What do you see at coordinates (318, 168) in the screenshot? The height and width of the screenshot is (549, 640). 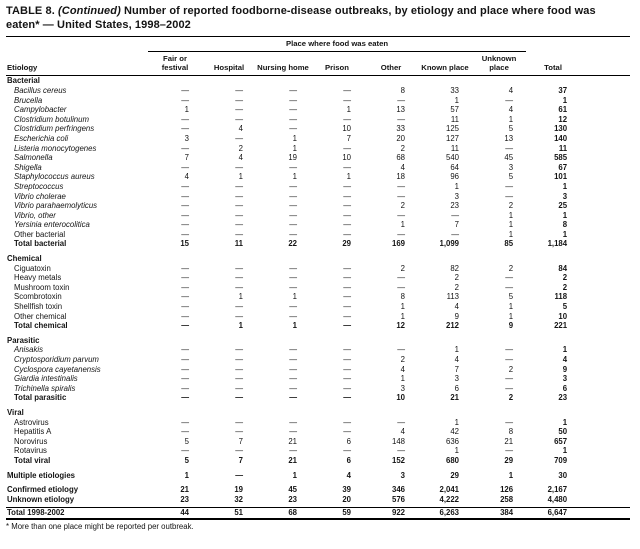 I see `table-row: Shigella — — — — 4 64 3 67` at bounding box center [318, 168].